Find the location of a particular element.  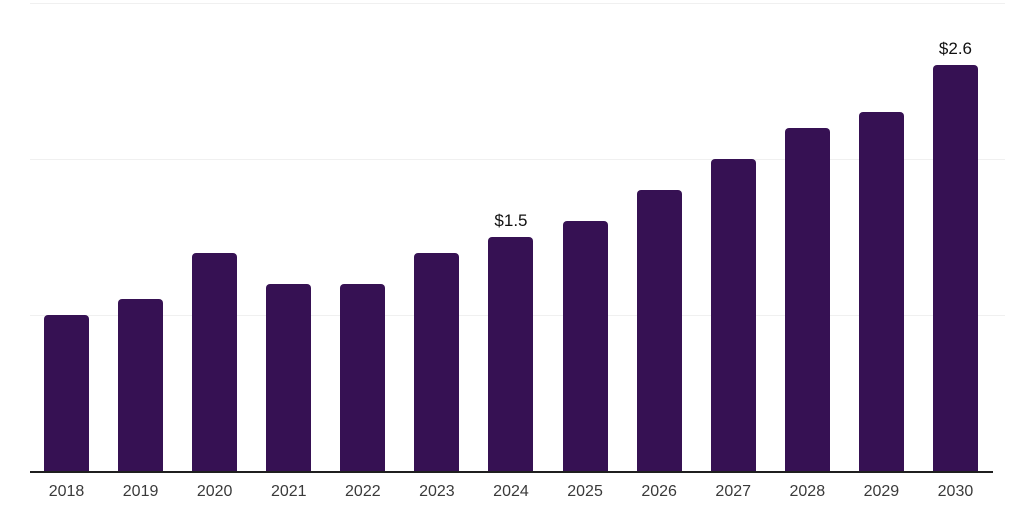

bar-2021 is located at coordinates (289, 377).